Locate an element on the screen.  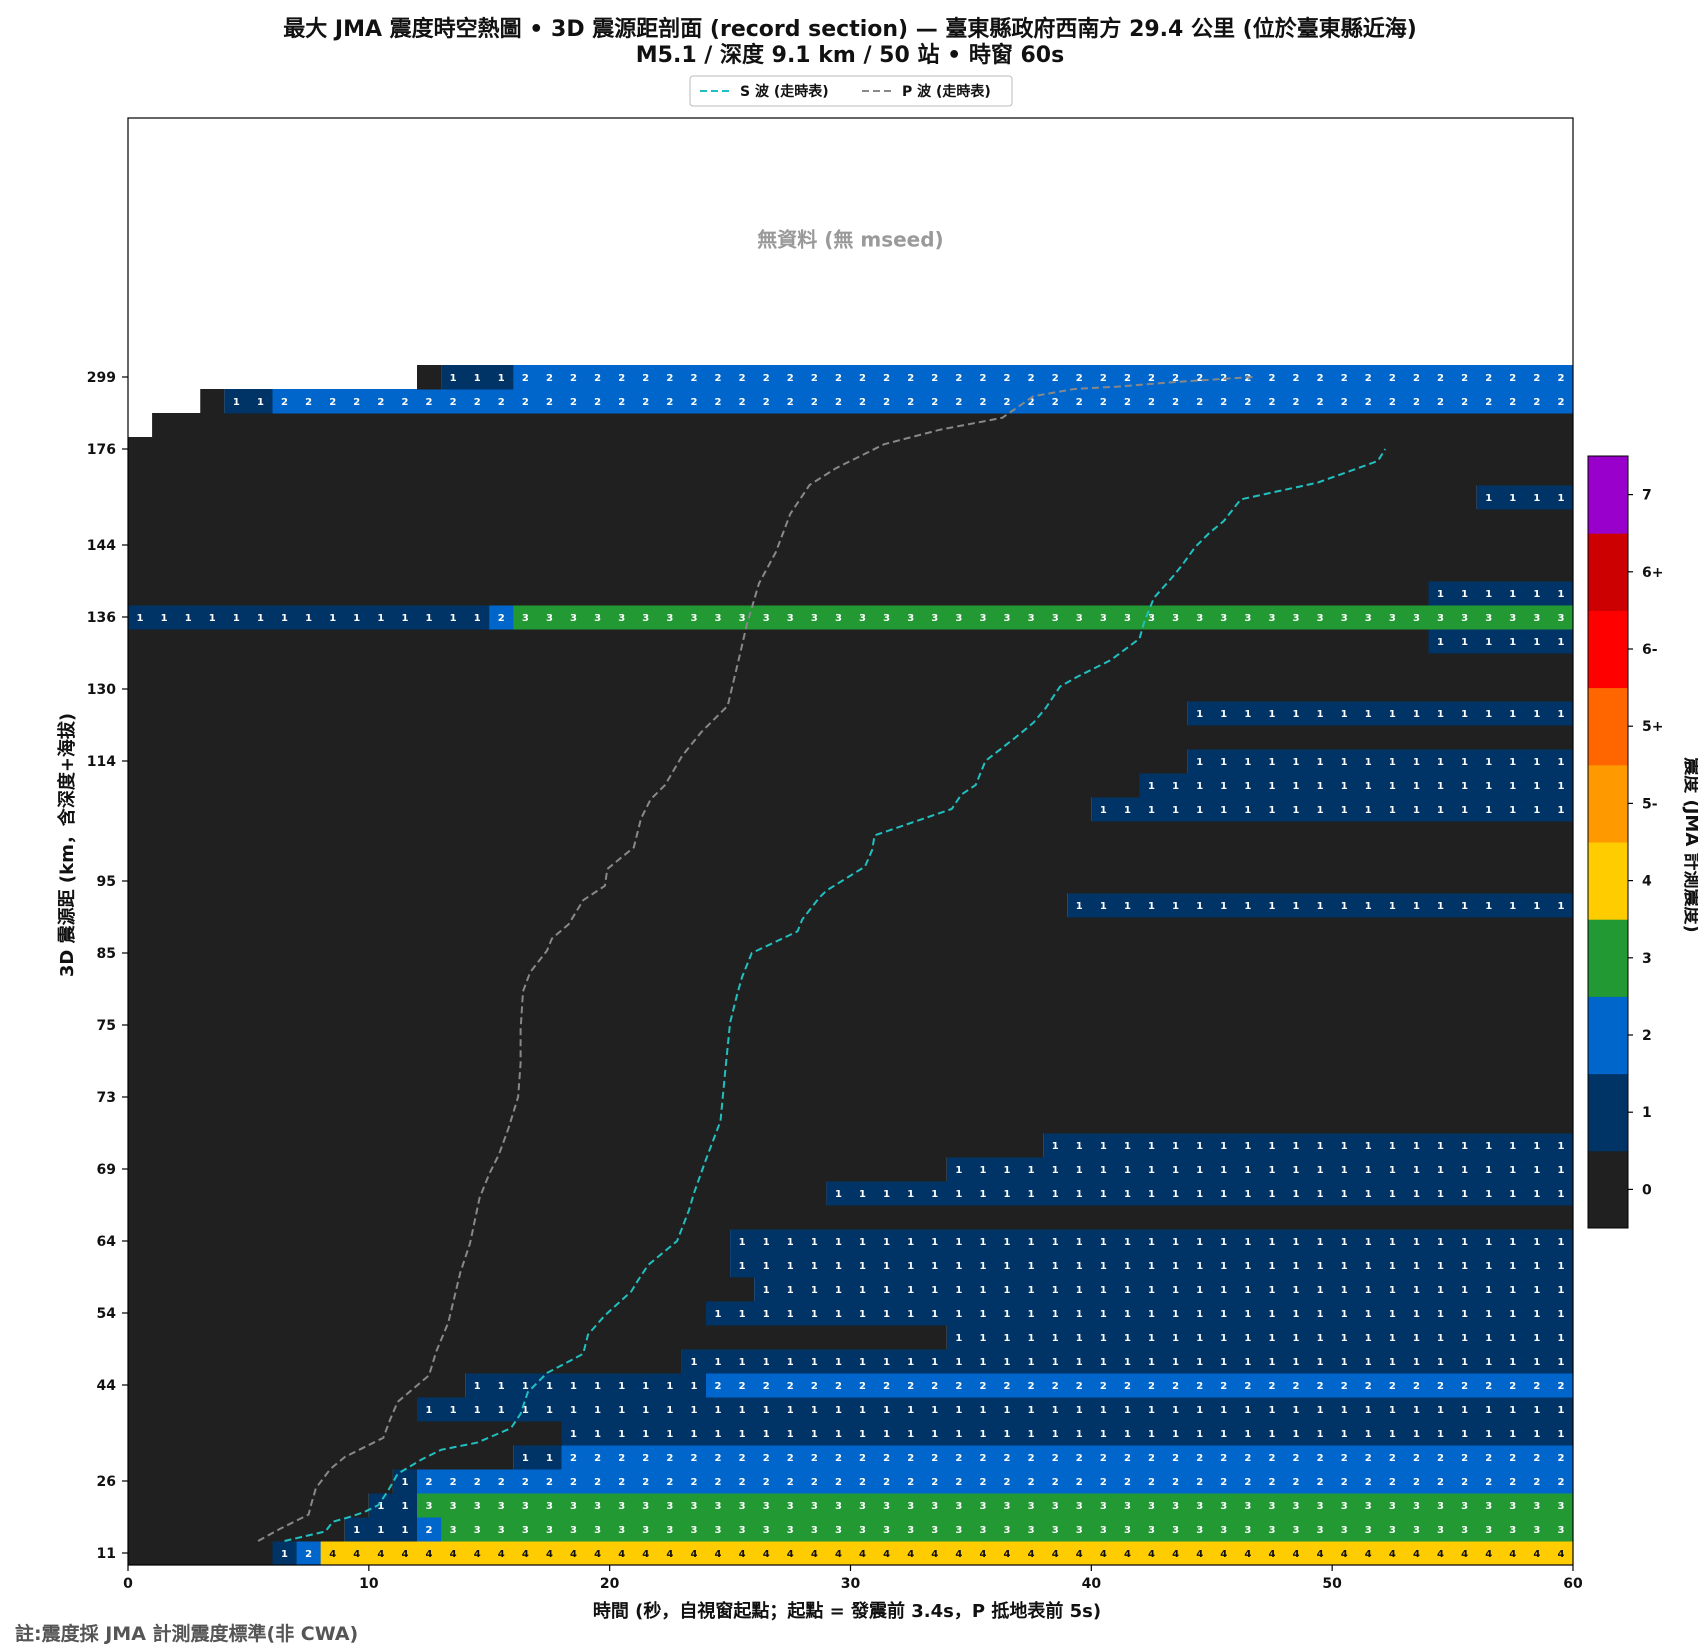
colorbar-tick-label: 4 is located at coordinates (1647, 882).